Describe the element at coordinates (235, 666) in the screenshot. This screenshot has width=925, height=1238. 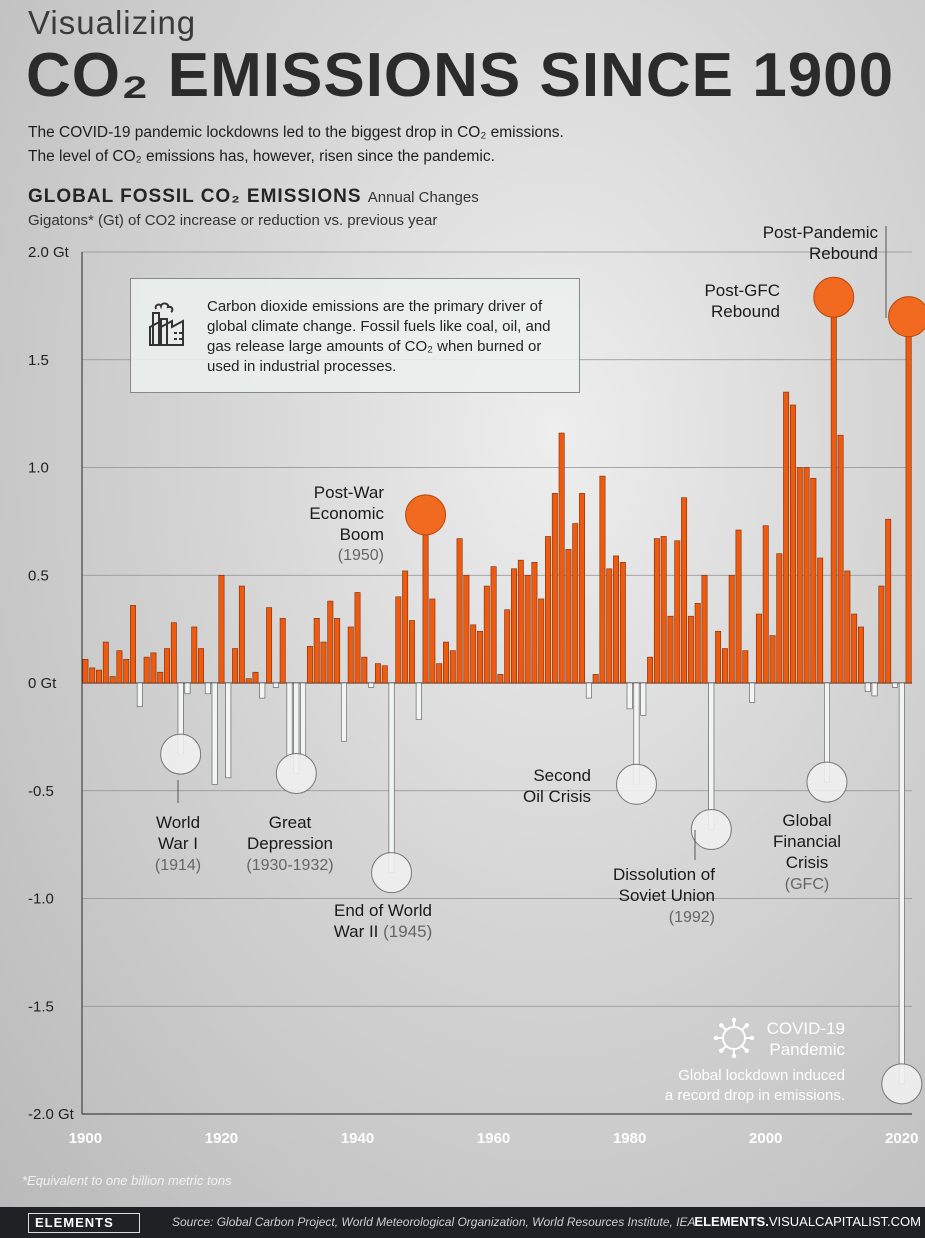
I see `bar-1922` at that location.